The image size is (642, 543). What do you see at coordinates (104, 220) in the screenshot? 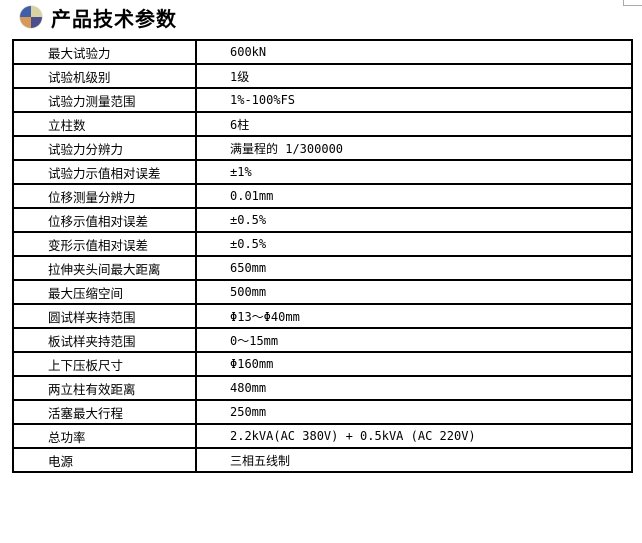
I see `spec-label: 位移示值相对误差` at bounding box center [104, 220].